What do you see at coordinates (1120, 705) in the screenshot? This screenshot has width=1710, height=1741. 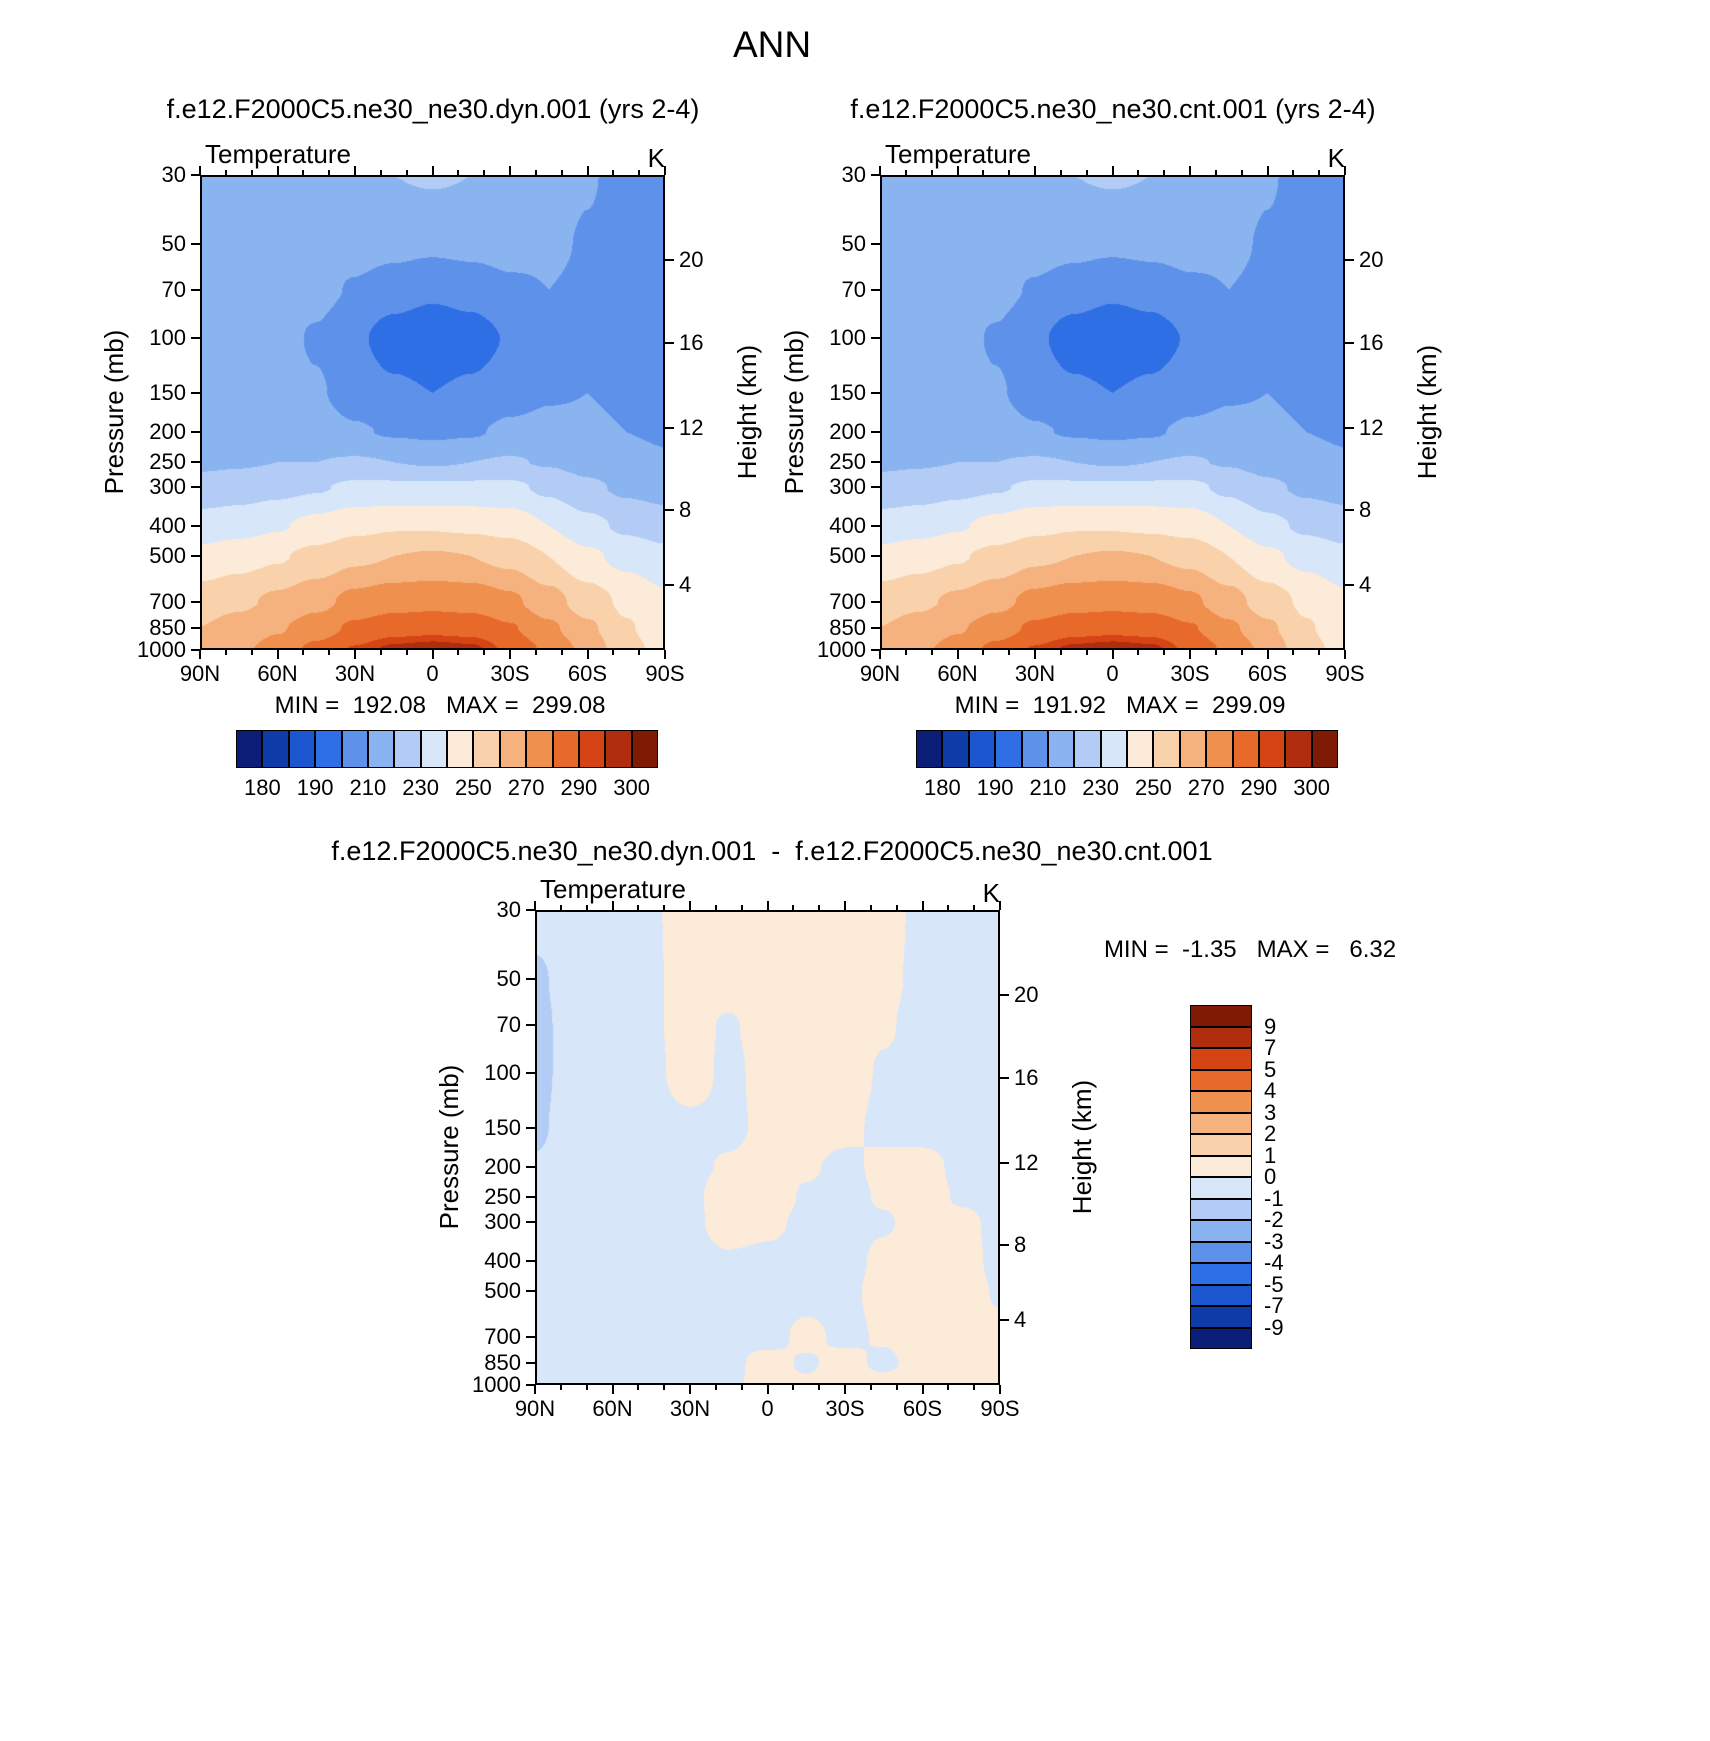 I see `minmax-cnt: MIN = 191.92 MAX = 299.09` at bounding box center [1120, 705].